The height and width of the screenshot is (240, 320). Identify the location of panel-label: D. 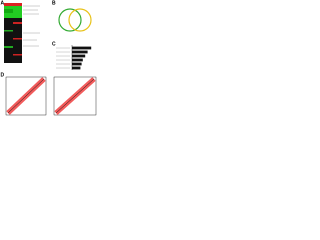
(3, 75).